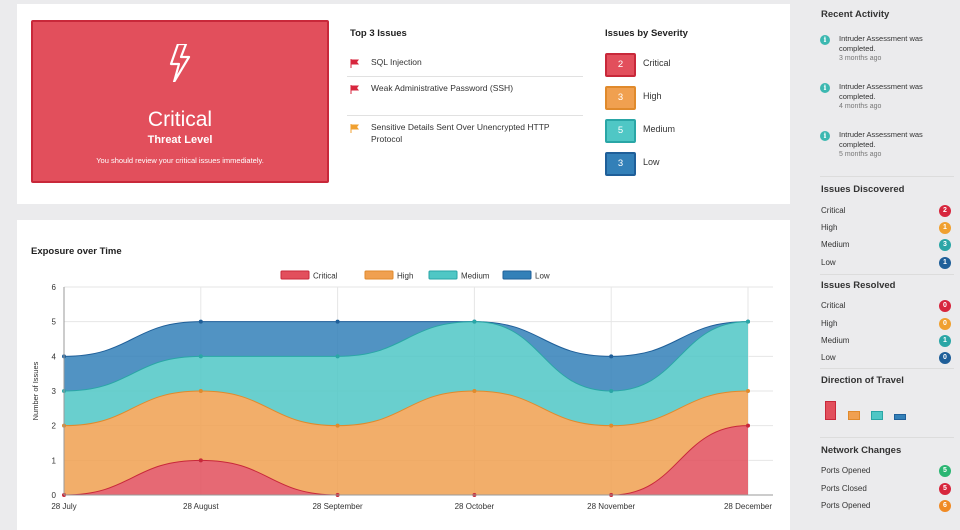  I want to click on legend-label: Low, so click(542, 276).